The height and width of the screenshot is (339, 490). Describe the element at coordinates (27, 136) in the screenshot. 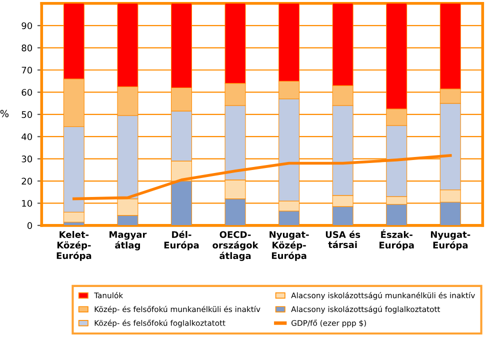

I see `y-tick-label: 40` at that location.